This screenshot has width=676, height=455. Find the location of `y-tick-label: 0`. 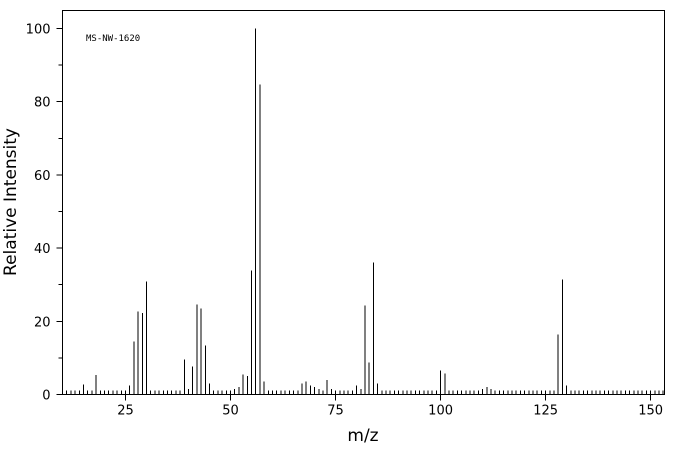

y-tick-label: 0 is located at coordinates (46, 396).